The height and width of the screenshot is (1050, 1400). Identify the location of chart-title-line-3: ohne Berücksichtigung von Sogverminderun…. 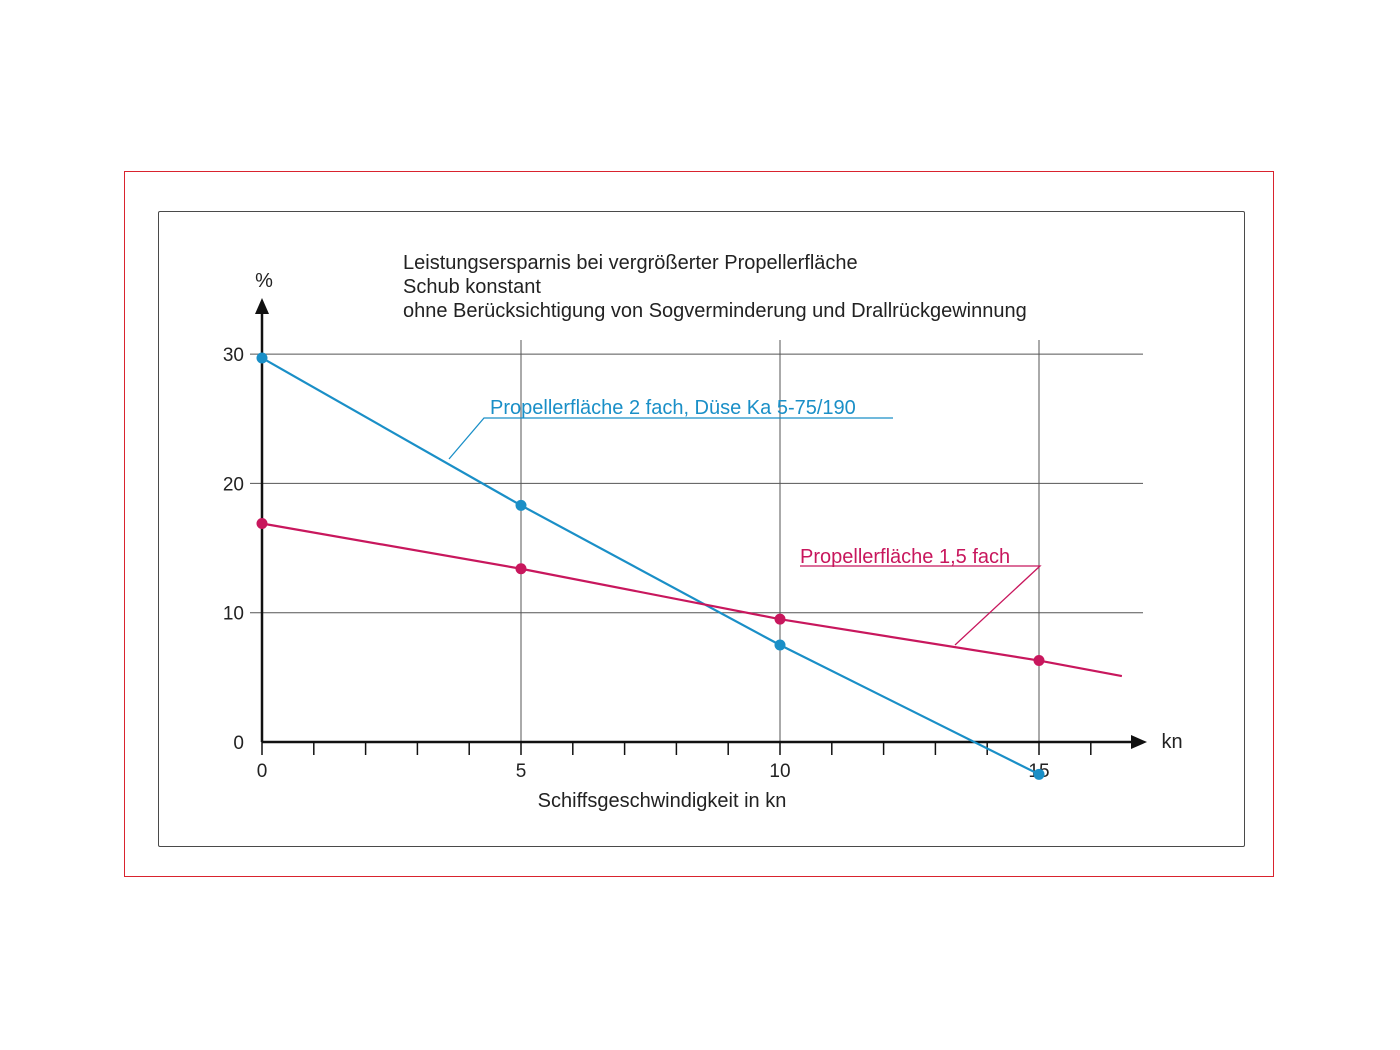
(715, 311).